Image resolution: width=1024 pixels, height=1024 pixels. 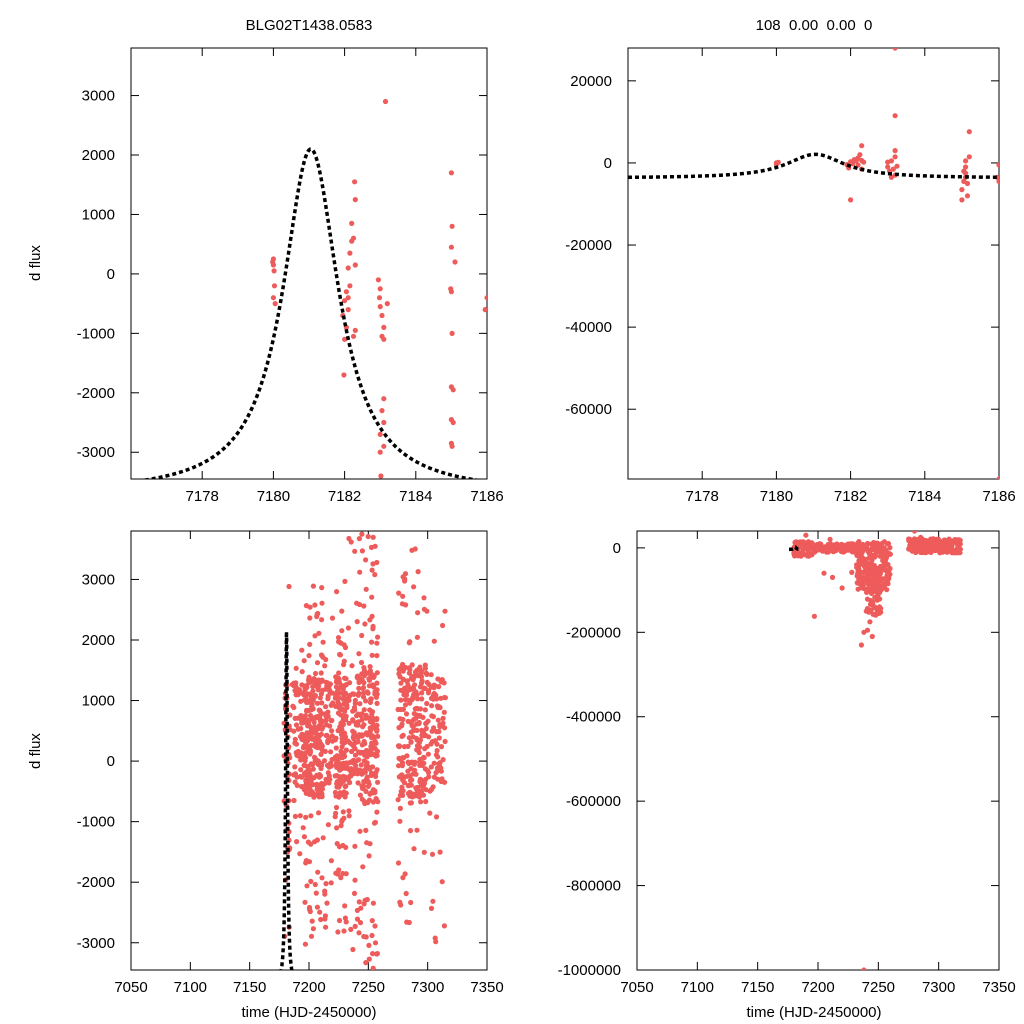 I want to click on y-tick-label: -60000, so click(x=588, y=409).